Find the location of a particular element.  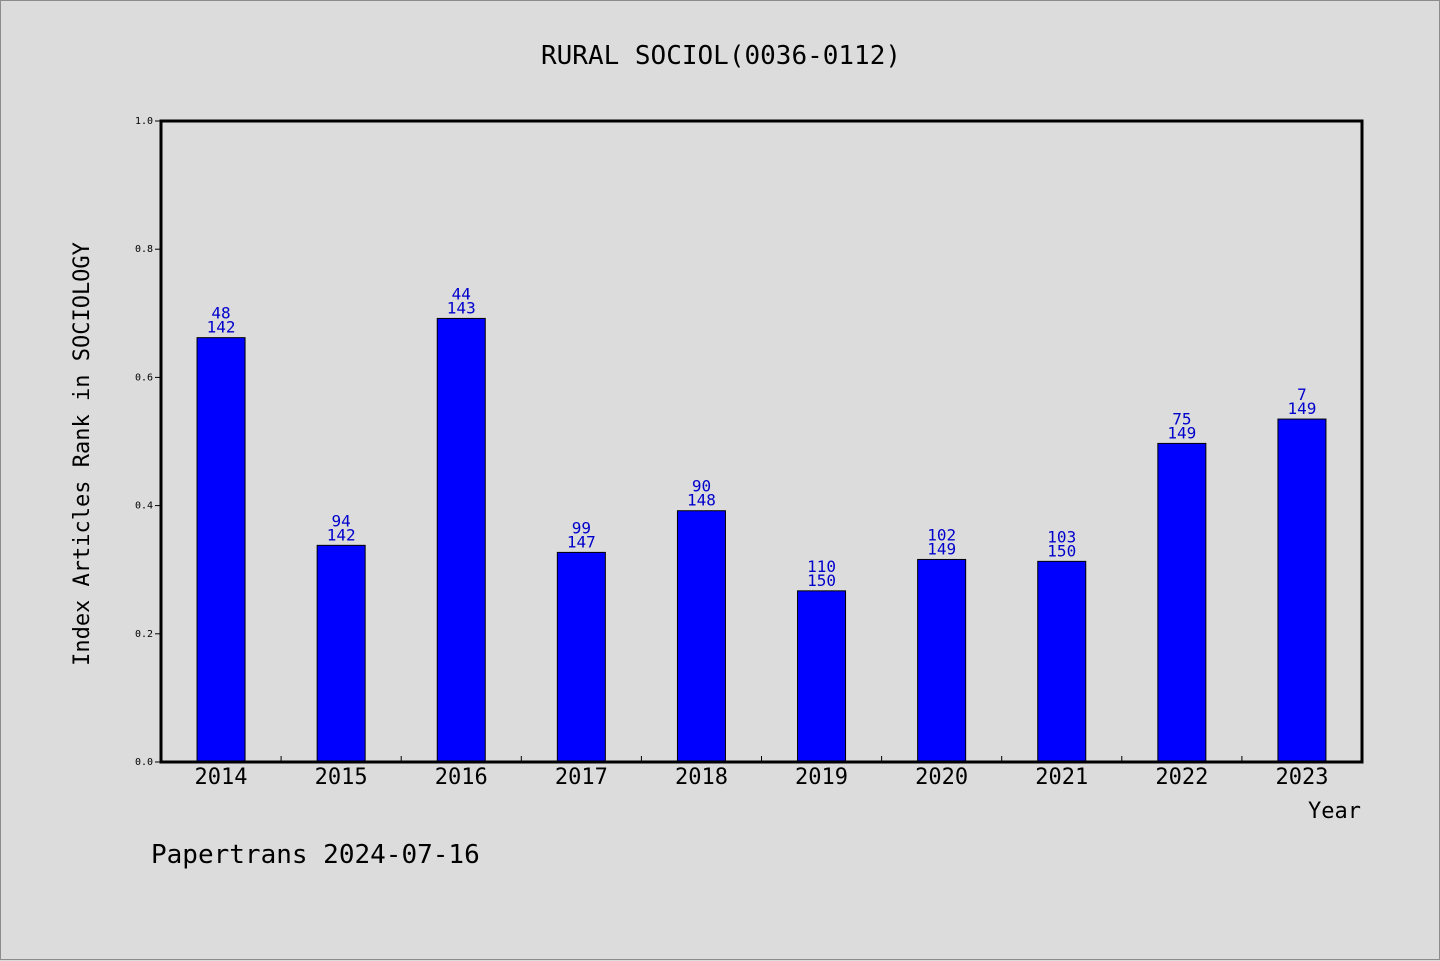

y-tick-label: 0.2 is located at coordinates (144, 634).